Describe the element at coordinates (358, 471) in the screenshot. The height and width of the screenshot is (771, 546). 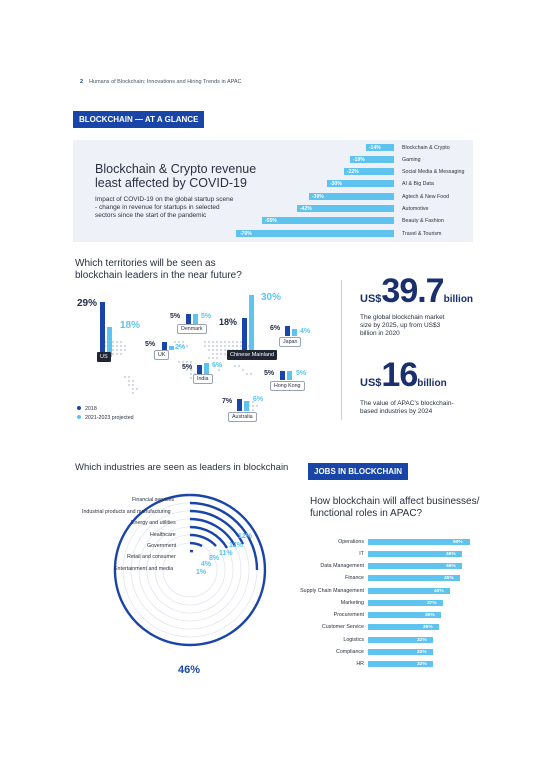
I see `jobs-banner: JOBS IN BLOCKCHAIN` at that location.